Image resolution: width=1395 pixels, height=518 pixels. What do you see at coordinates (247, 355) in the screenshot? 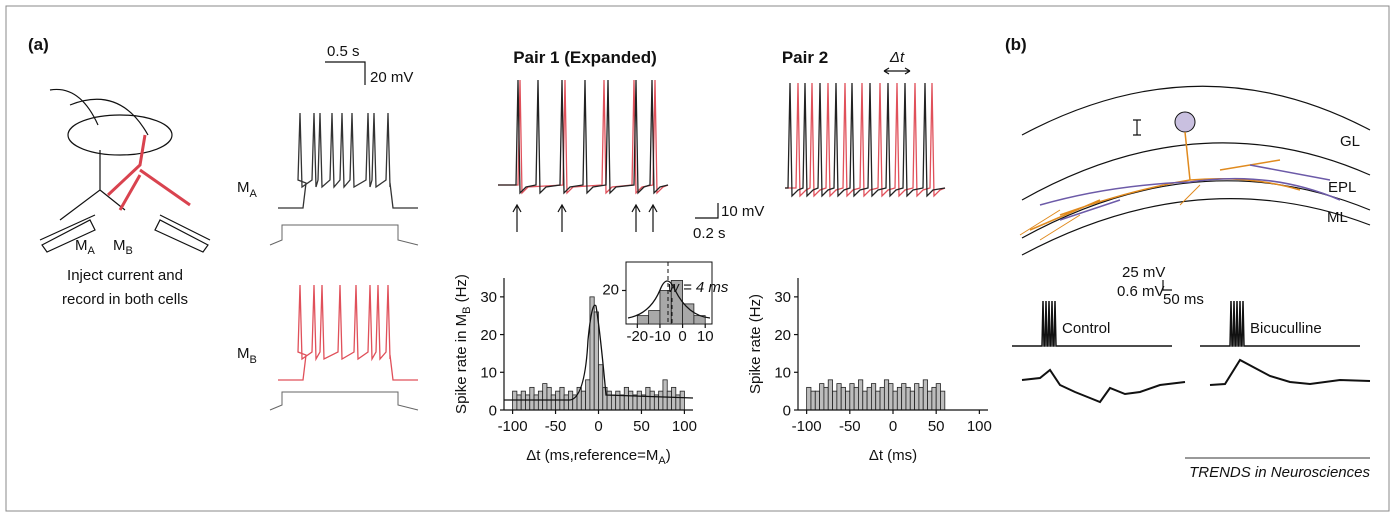
I see `trace-label: MB` at bounding box center [247, 355].